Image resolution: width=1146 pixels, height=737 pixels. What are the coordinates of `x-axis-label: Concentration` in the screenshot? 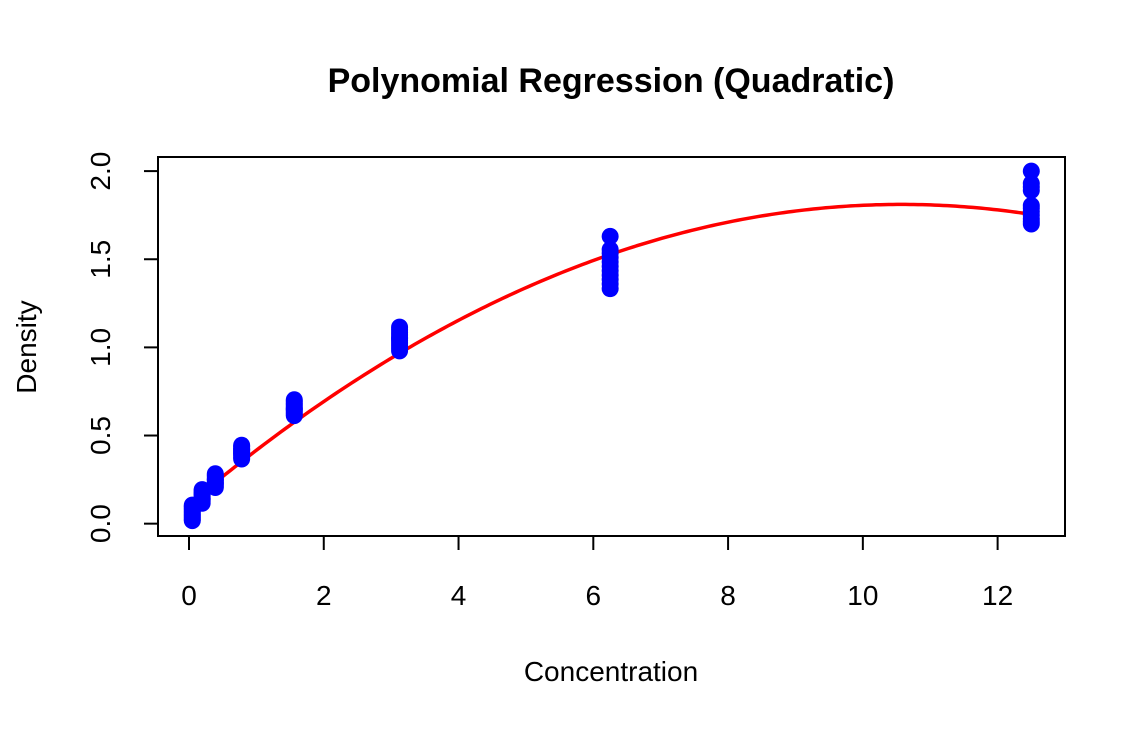 It's located at (611, 671).